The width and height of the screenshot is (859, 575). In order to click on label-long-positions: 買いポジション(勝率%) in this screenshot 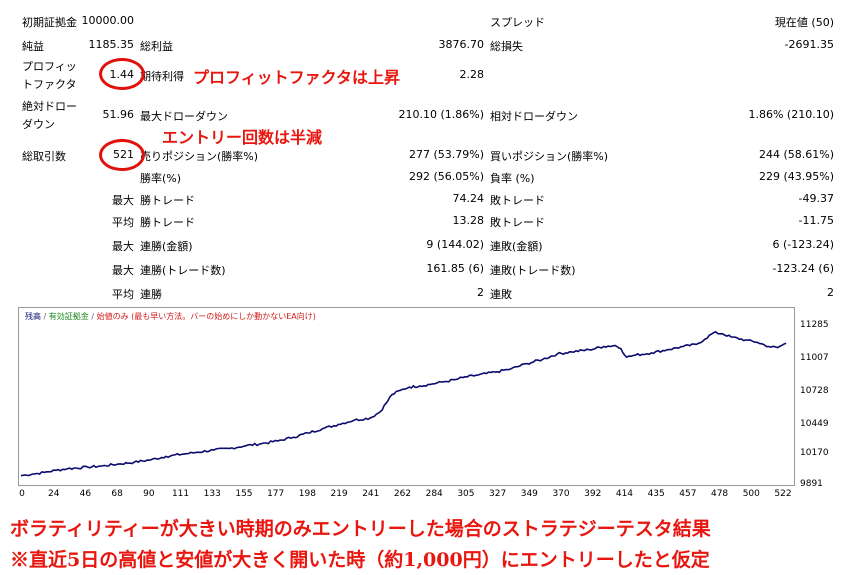, I will do `click(549, 156)`.